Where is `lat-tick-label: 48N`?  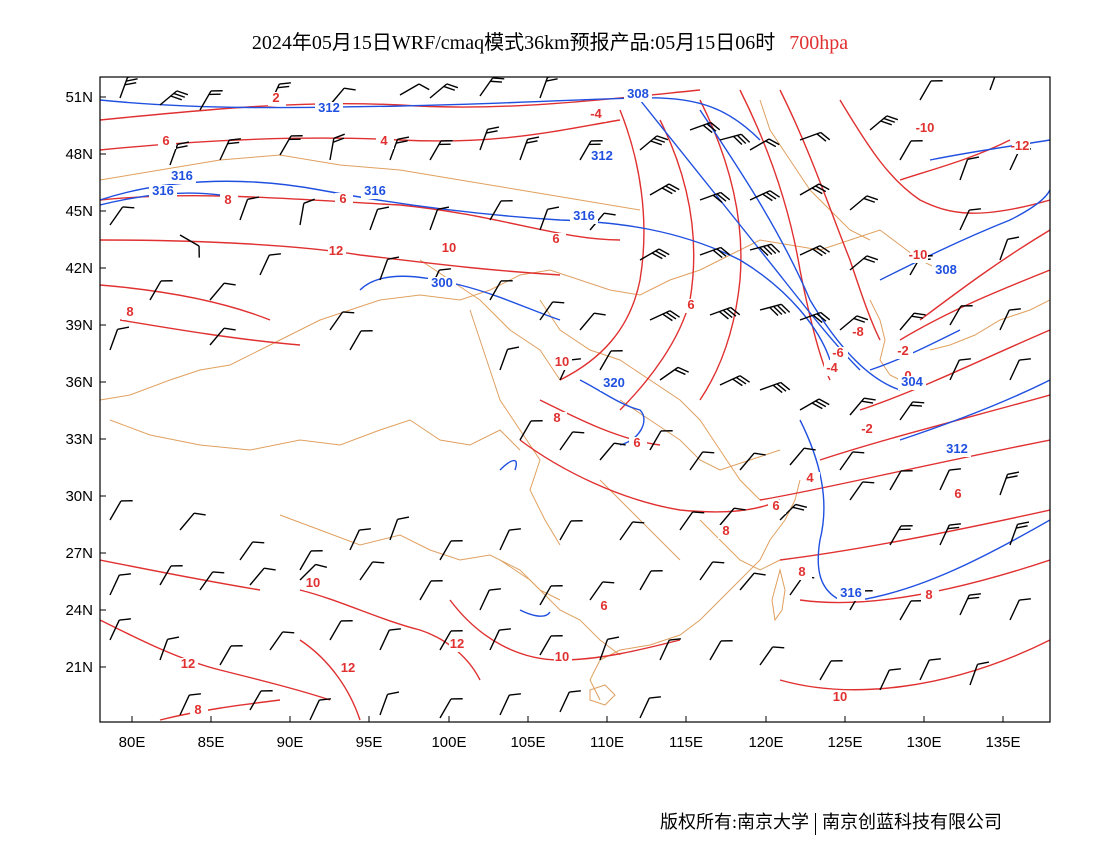 lat-tick-label: 48N is located at coordinates (79, 154).